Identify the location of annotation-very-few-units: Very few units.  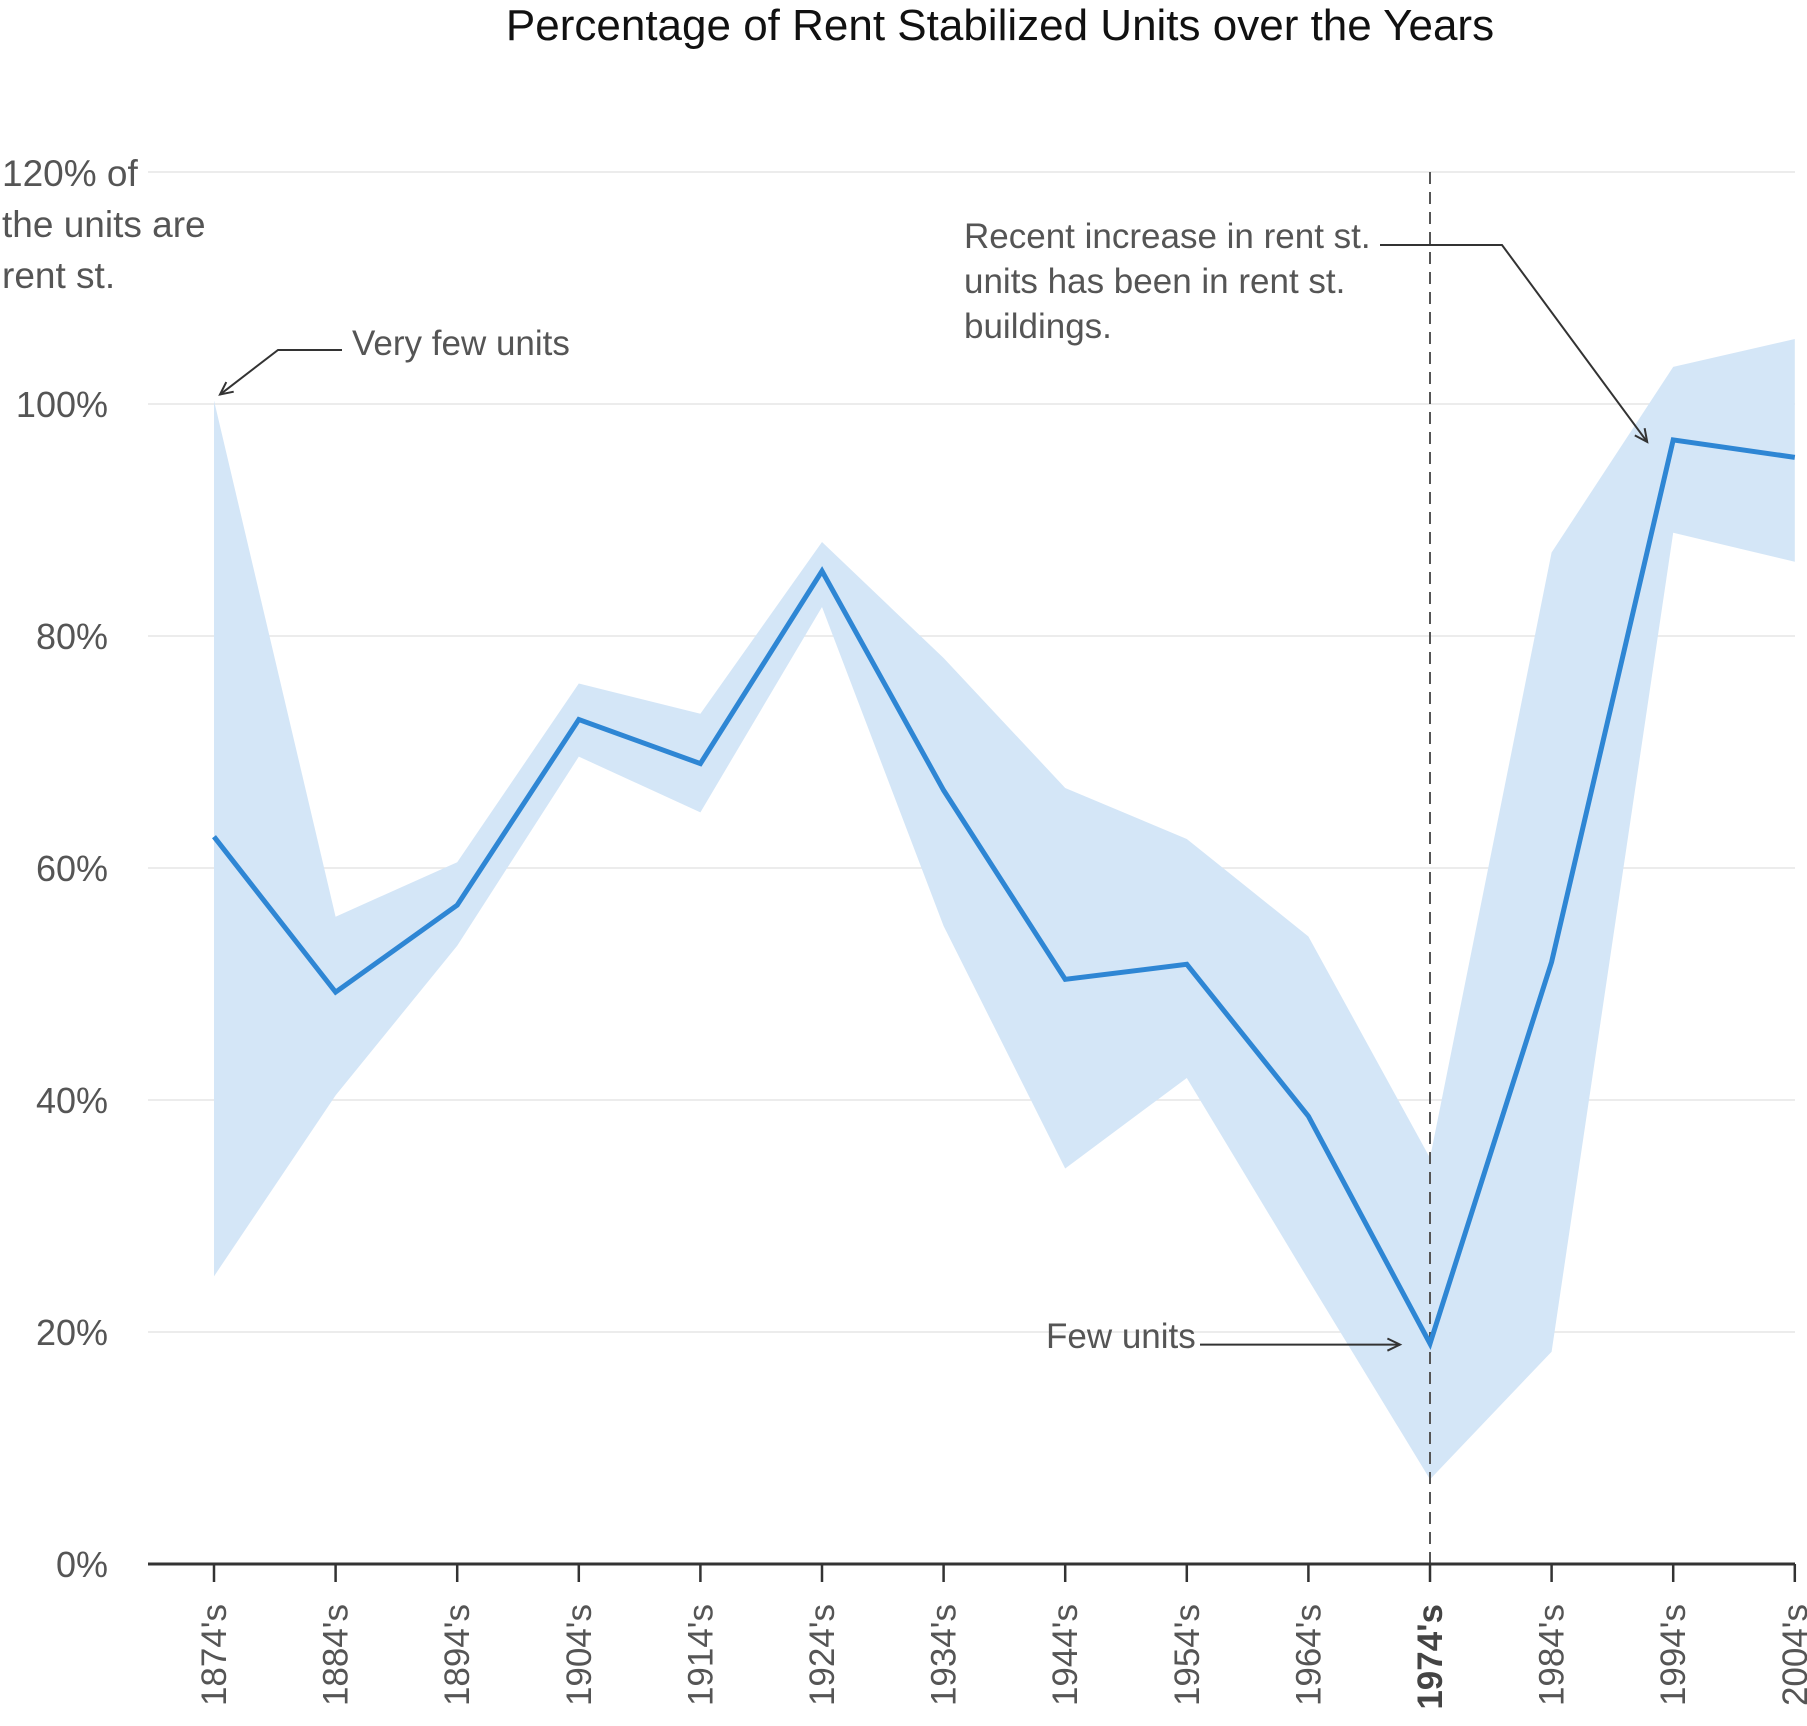
(394, 360).